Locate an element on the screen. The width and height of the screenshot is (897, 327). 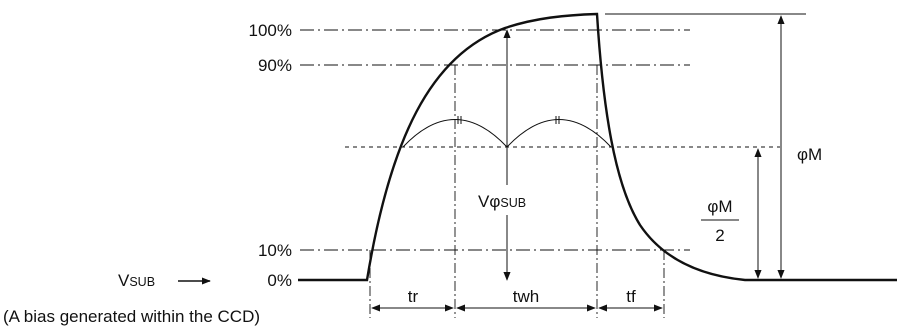
twh-label: twh is located at coordinates (526, 296).